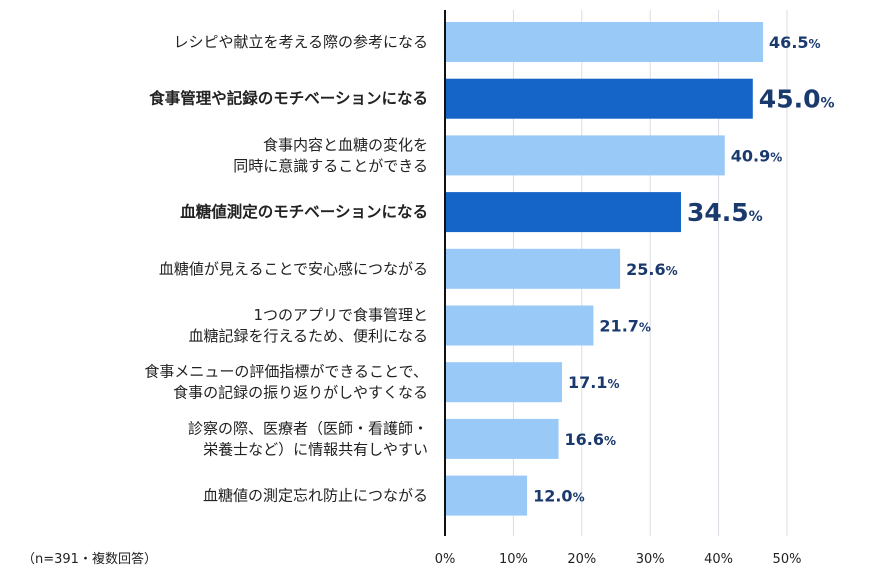  Describe the element at coordinates (652, 269) in the screenshot. I see `value-label: 25.6%` at that location.